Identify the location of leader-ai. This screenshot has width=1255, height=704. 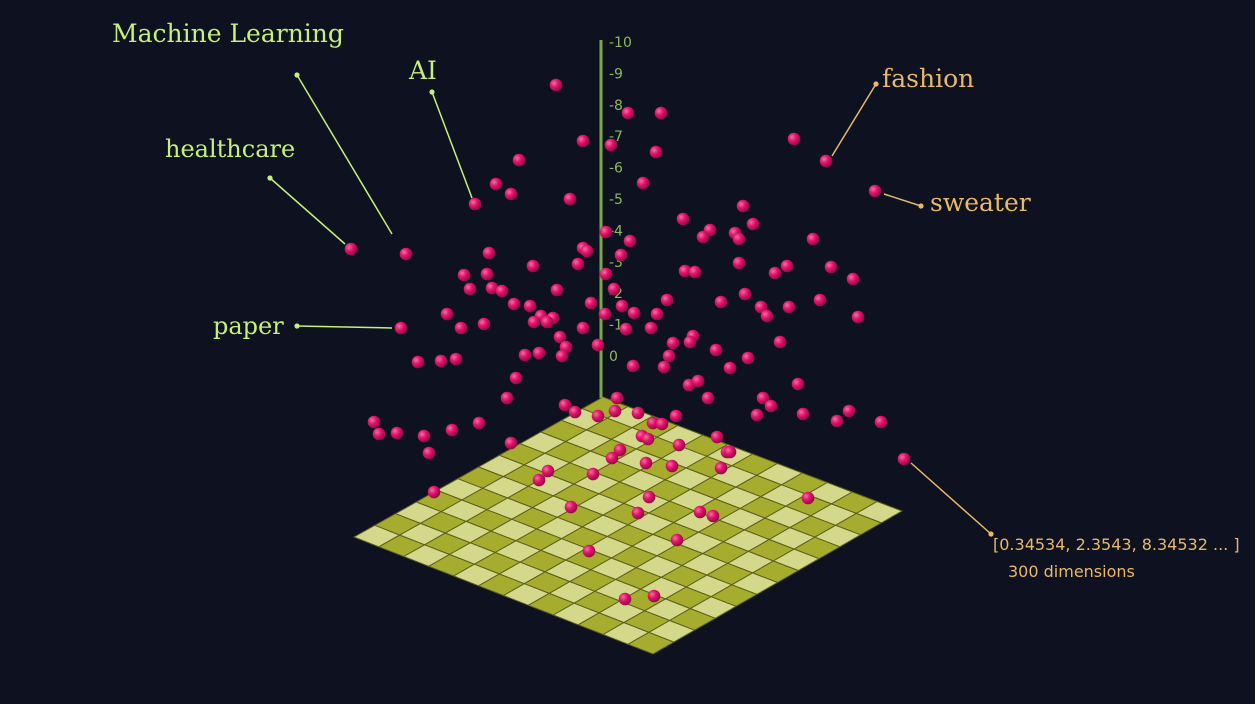
(452, 145).